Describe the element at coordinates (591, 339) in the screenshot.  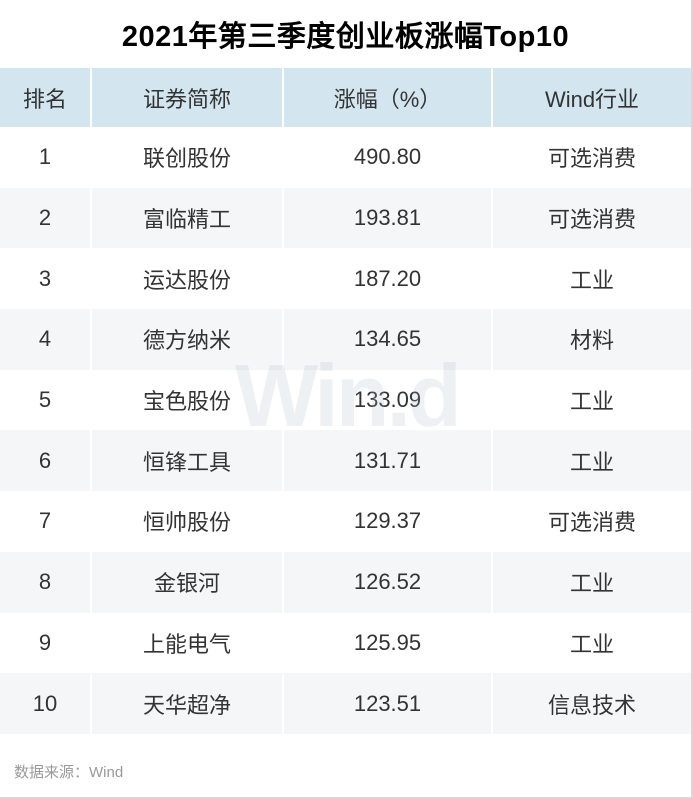
I see `industry-cell: 材料` at that location.